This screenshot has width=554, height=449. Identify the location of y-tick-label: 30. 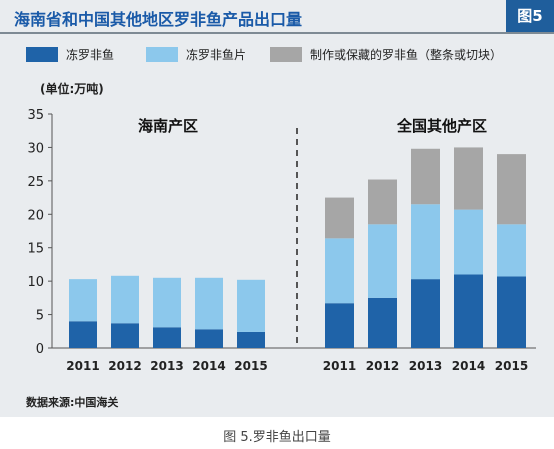
(35, 148).